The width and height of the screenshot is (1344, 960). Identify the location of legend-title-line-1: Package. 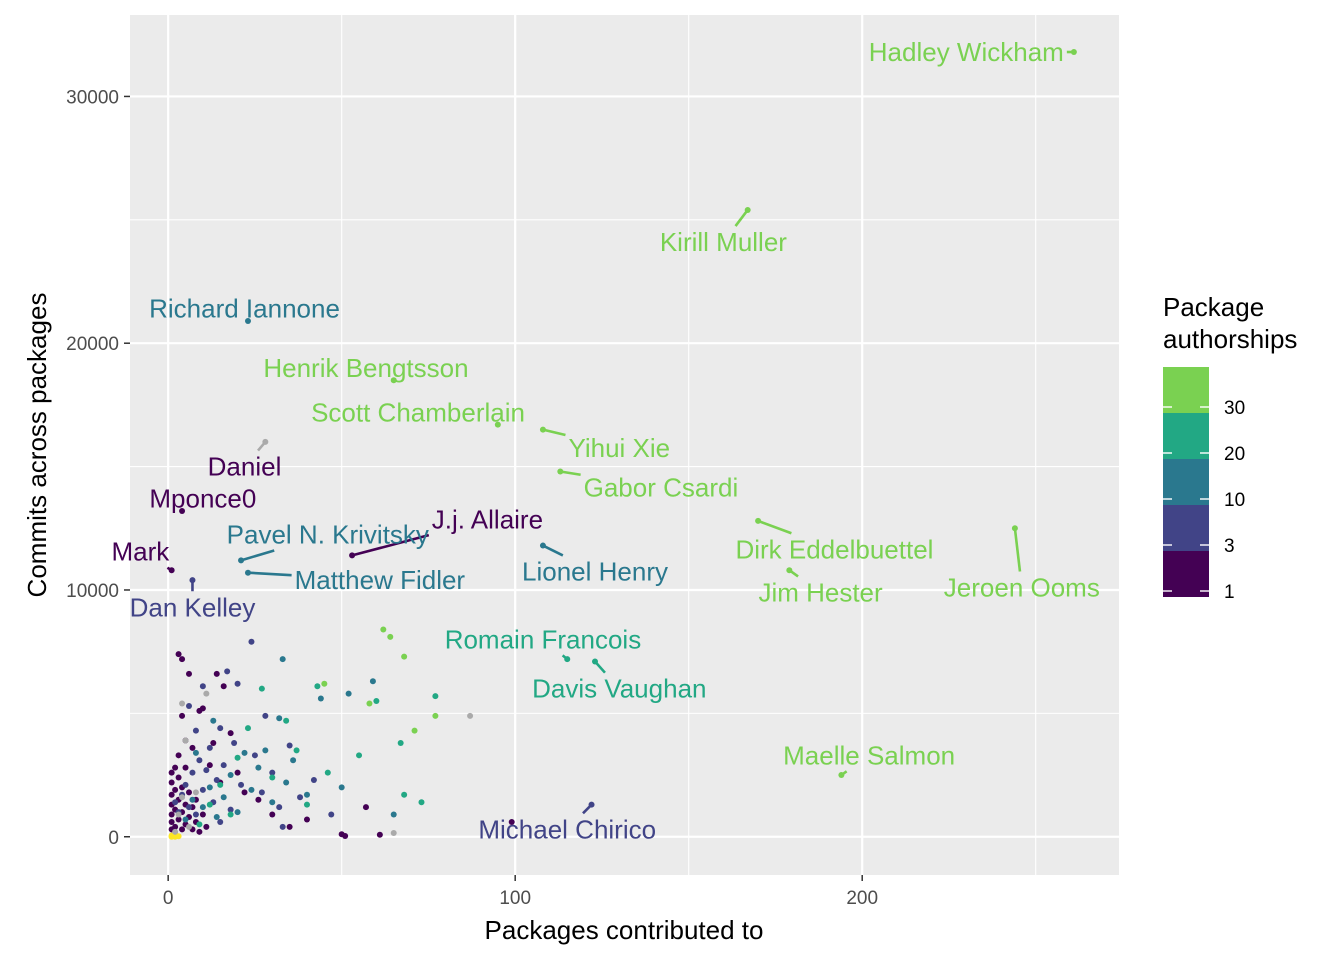
(1213, 307).